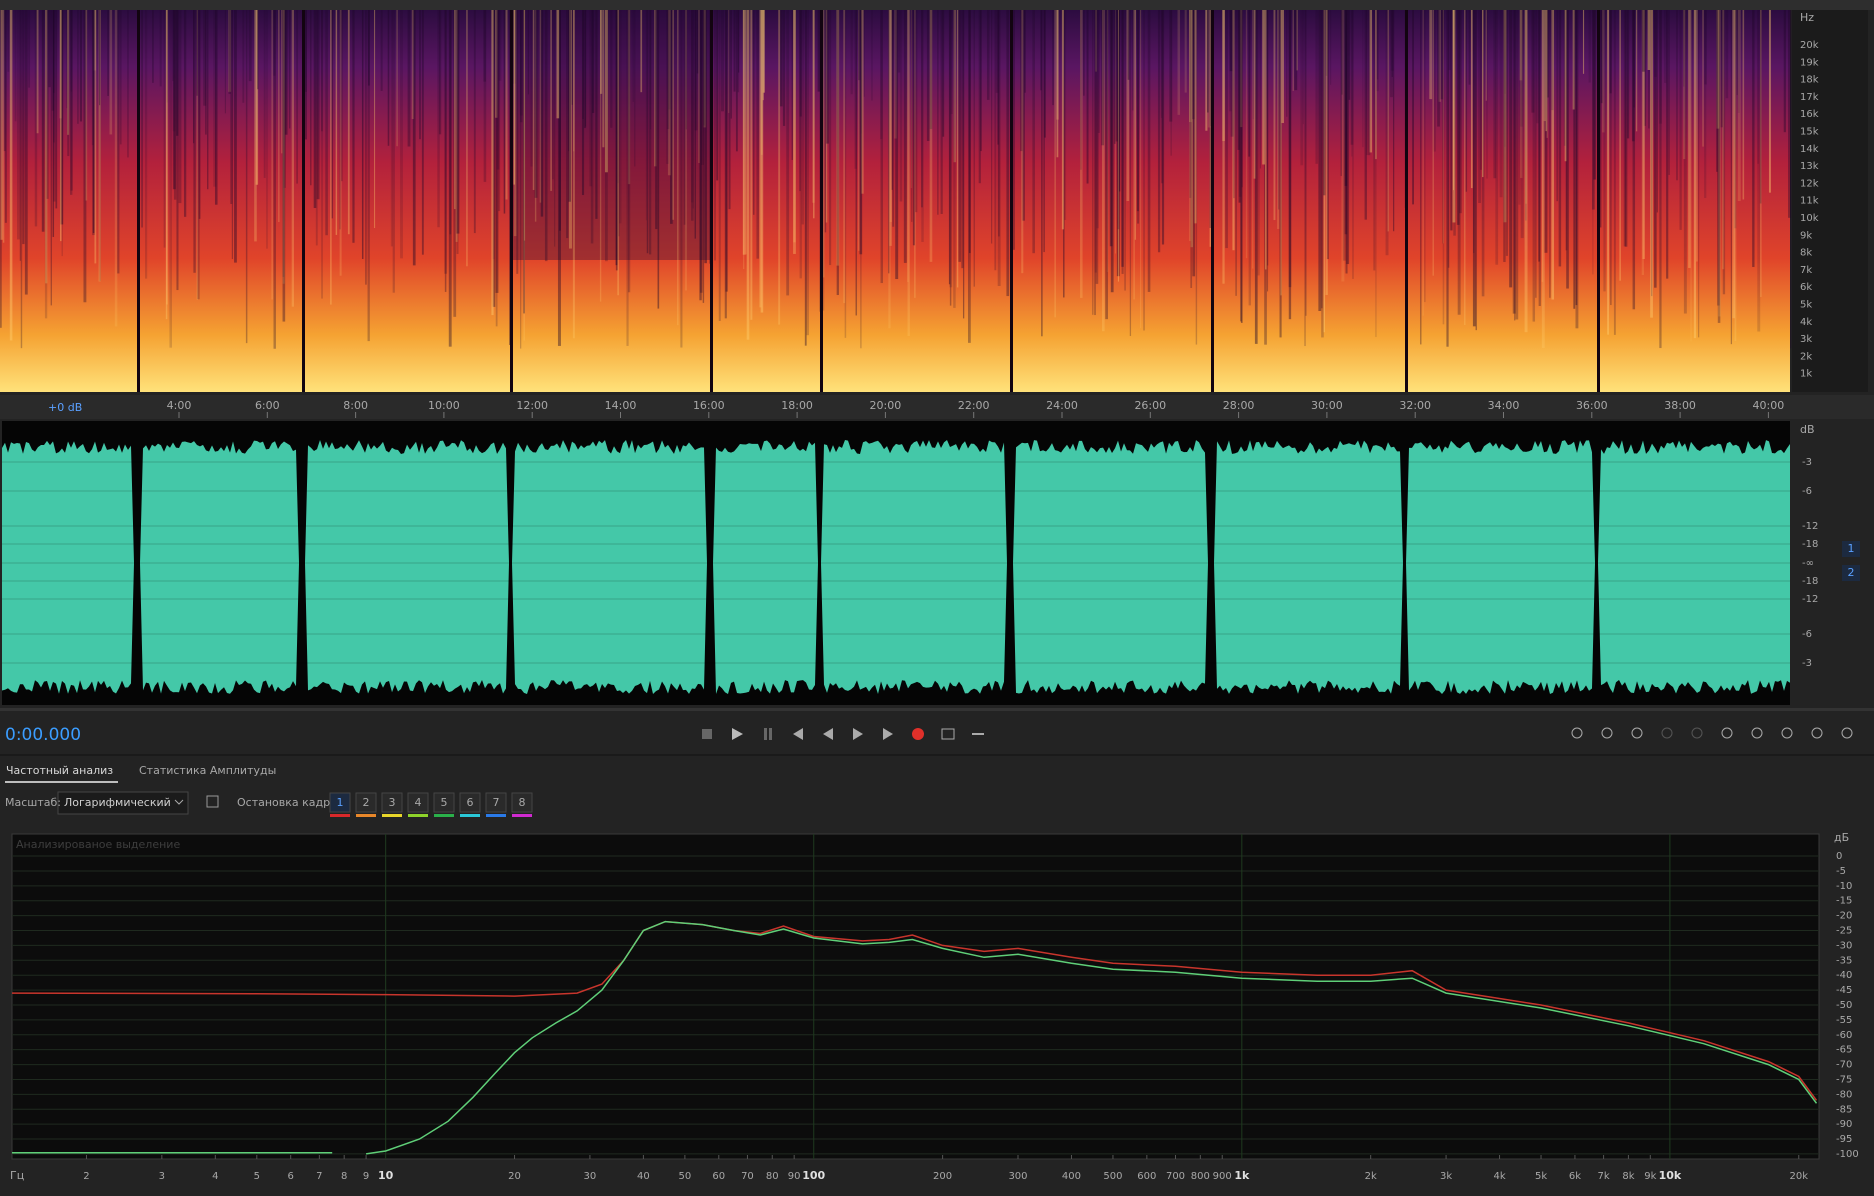  I want to click on time-label: 34:00, so click(1504, 405).